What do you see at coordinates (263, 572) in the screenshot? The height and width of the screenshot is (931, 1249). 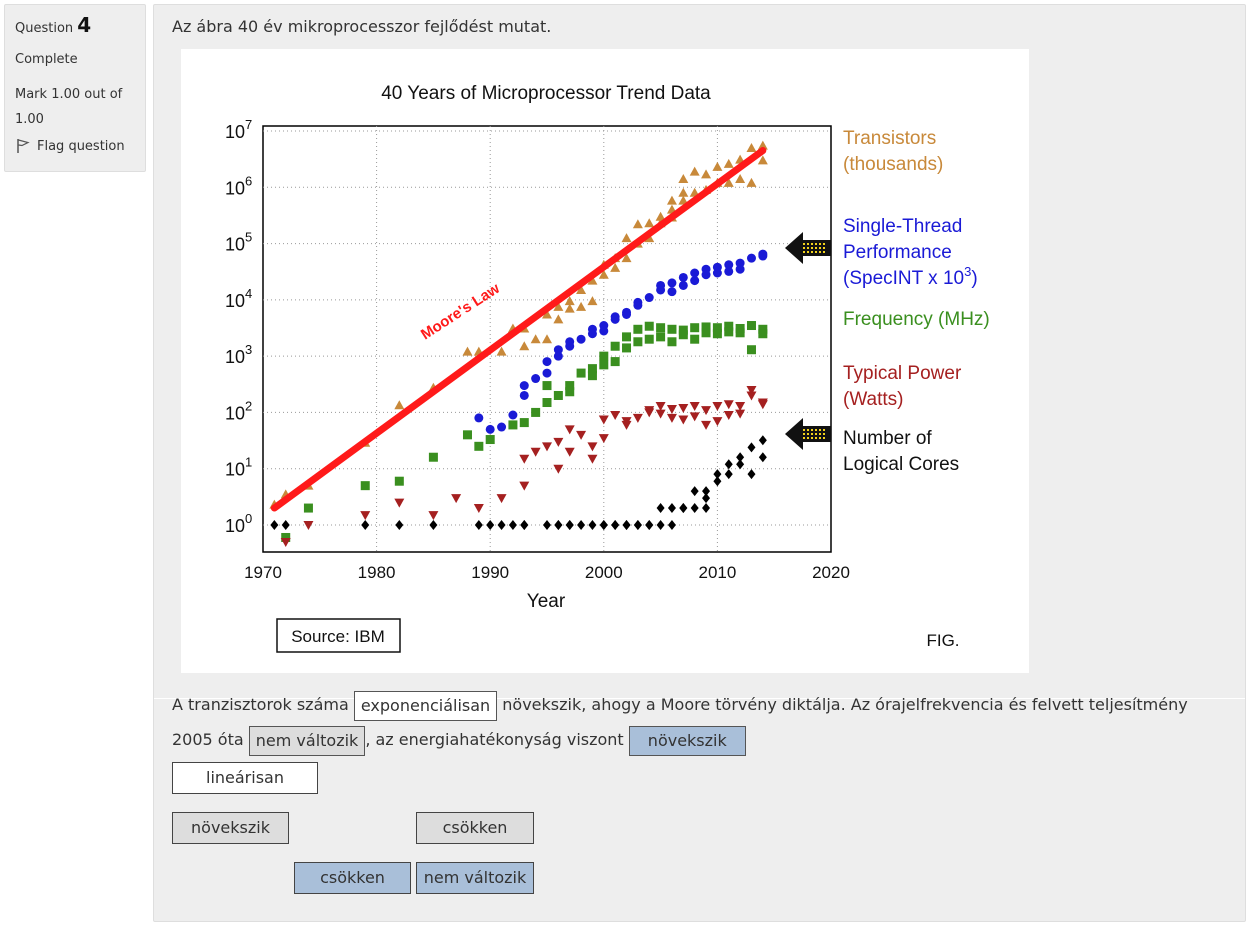 I see `x-tick-label: 1970` at bounding box center [263, 572].